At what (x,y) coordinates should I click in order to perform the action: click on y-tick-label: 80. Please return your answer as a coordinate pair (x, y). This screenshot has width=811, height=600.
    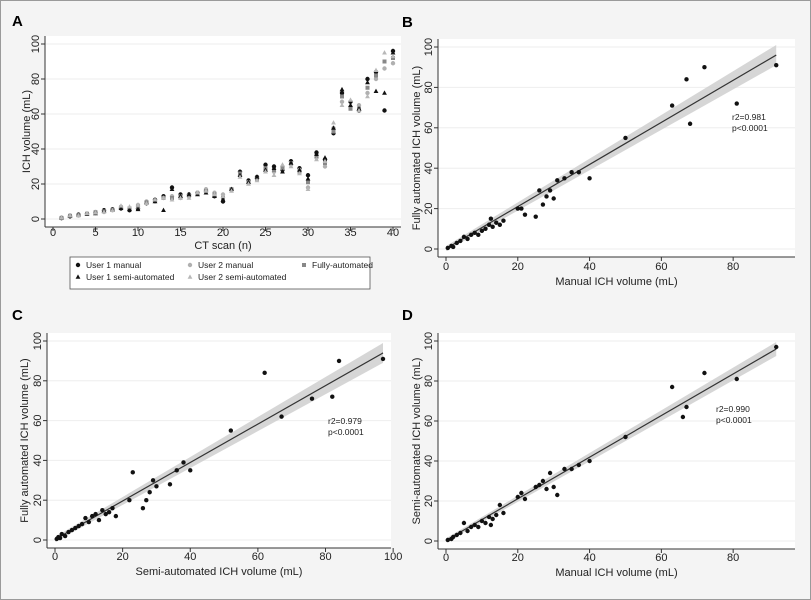
    Looking at the image, I should click on (429, 87).